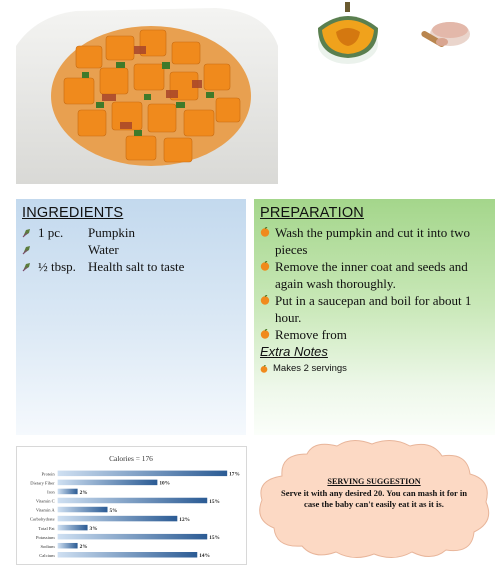 The height and width of the screenshot is (569, 503). I want to click on ingredient-row: ½ tbsp. Health salt to taste, so click(131, 266).